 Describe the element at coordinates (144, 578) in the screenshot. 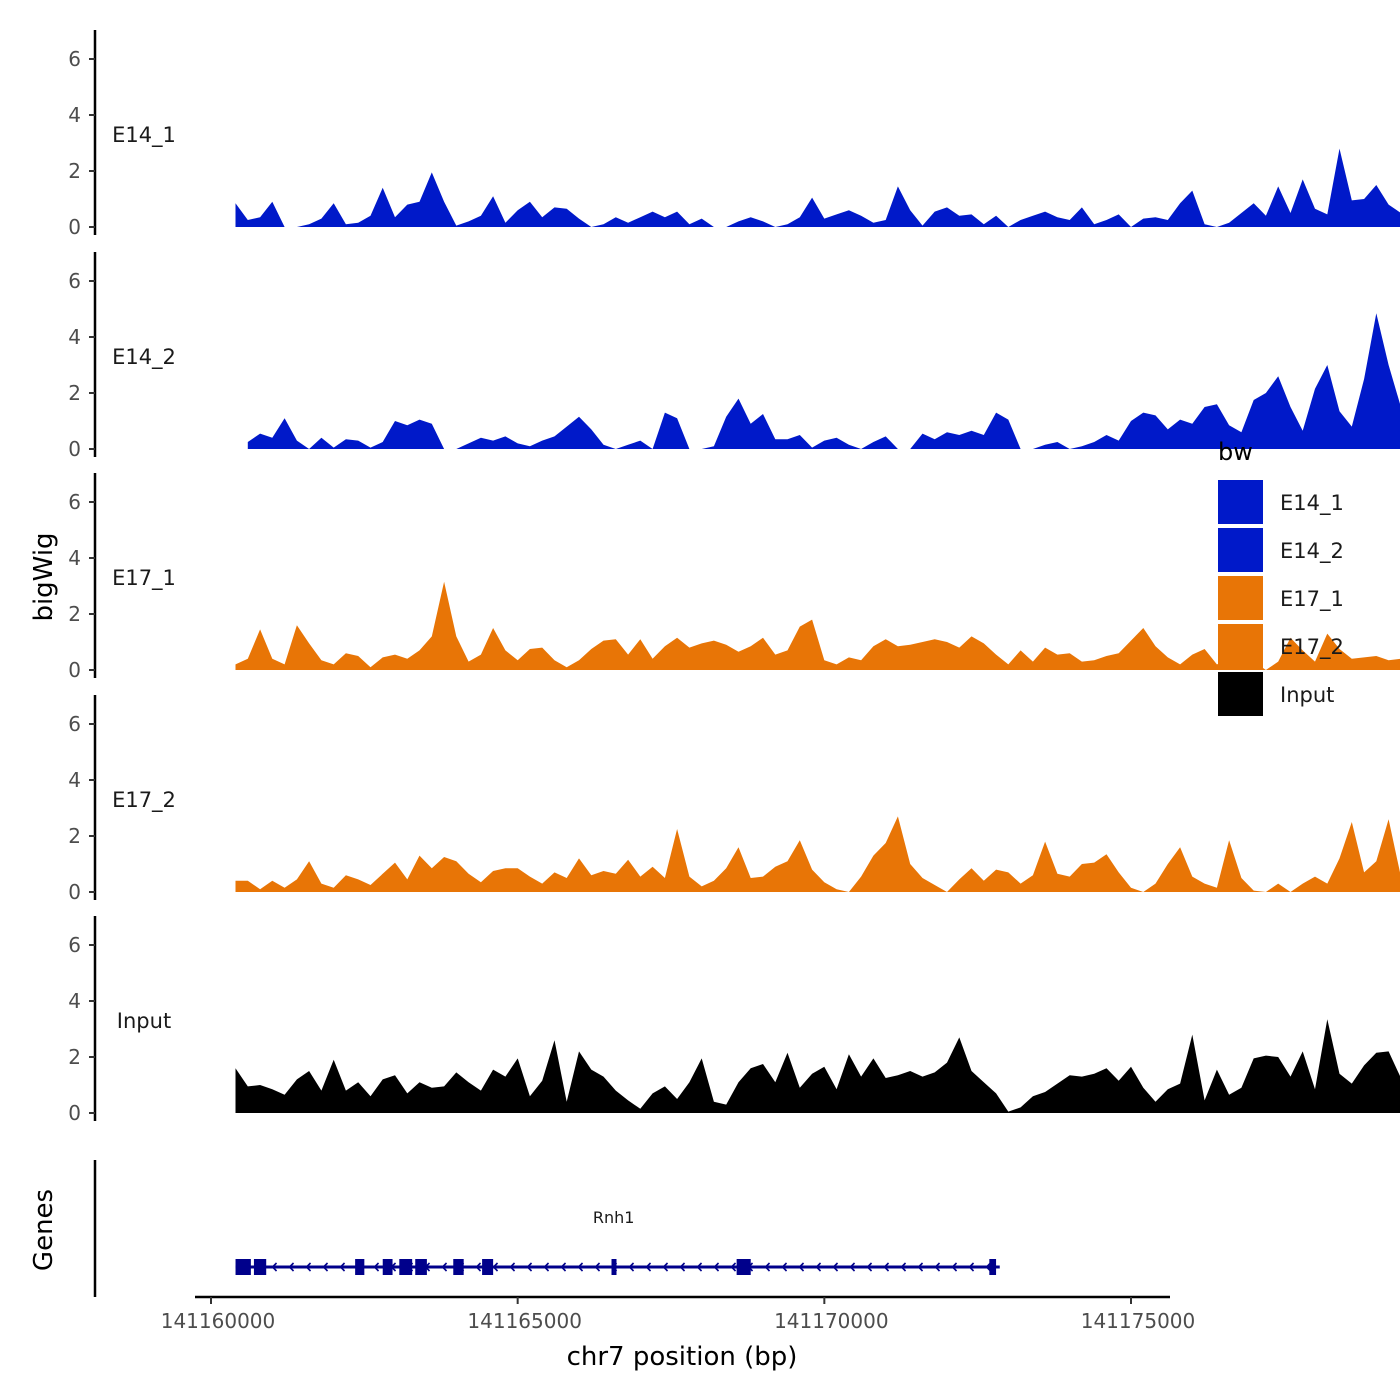

I see `track-label-E17_1: E17_1` at that location.